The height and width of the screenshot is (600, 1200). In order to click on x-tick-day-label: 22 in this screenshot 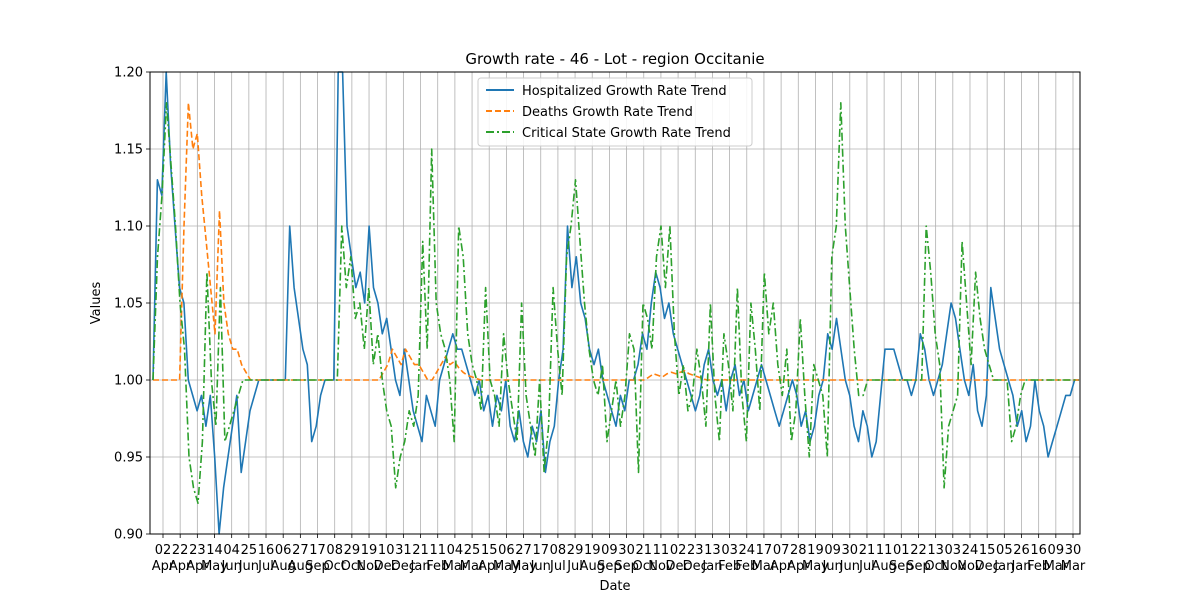, I will do `click(918, 550)`.